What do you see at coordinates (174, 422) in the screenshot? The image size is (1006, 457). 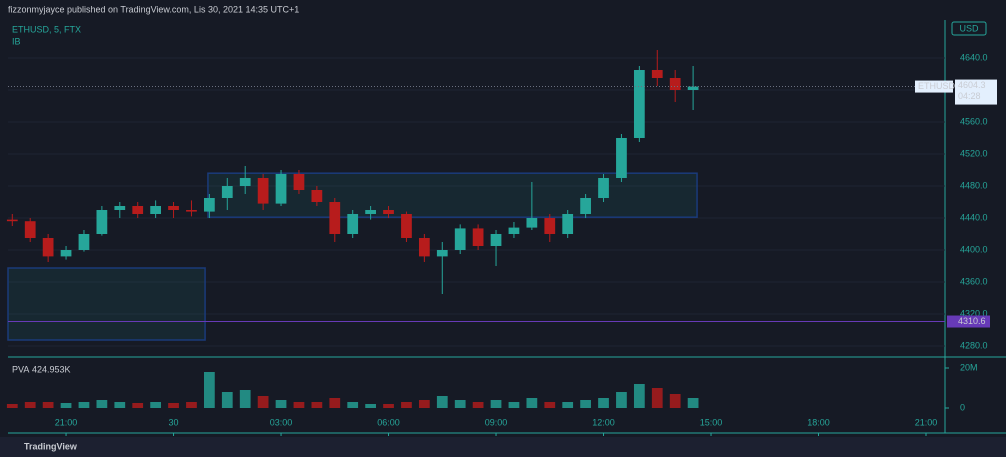 I see `x-tick-label: 30` at bounding box center [174, 422].